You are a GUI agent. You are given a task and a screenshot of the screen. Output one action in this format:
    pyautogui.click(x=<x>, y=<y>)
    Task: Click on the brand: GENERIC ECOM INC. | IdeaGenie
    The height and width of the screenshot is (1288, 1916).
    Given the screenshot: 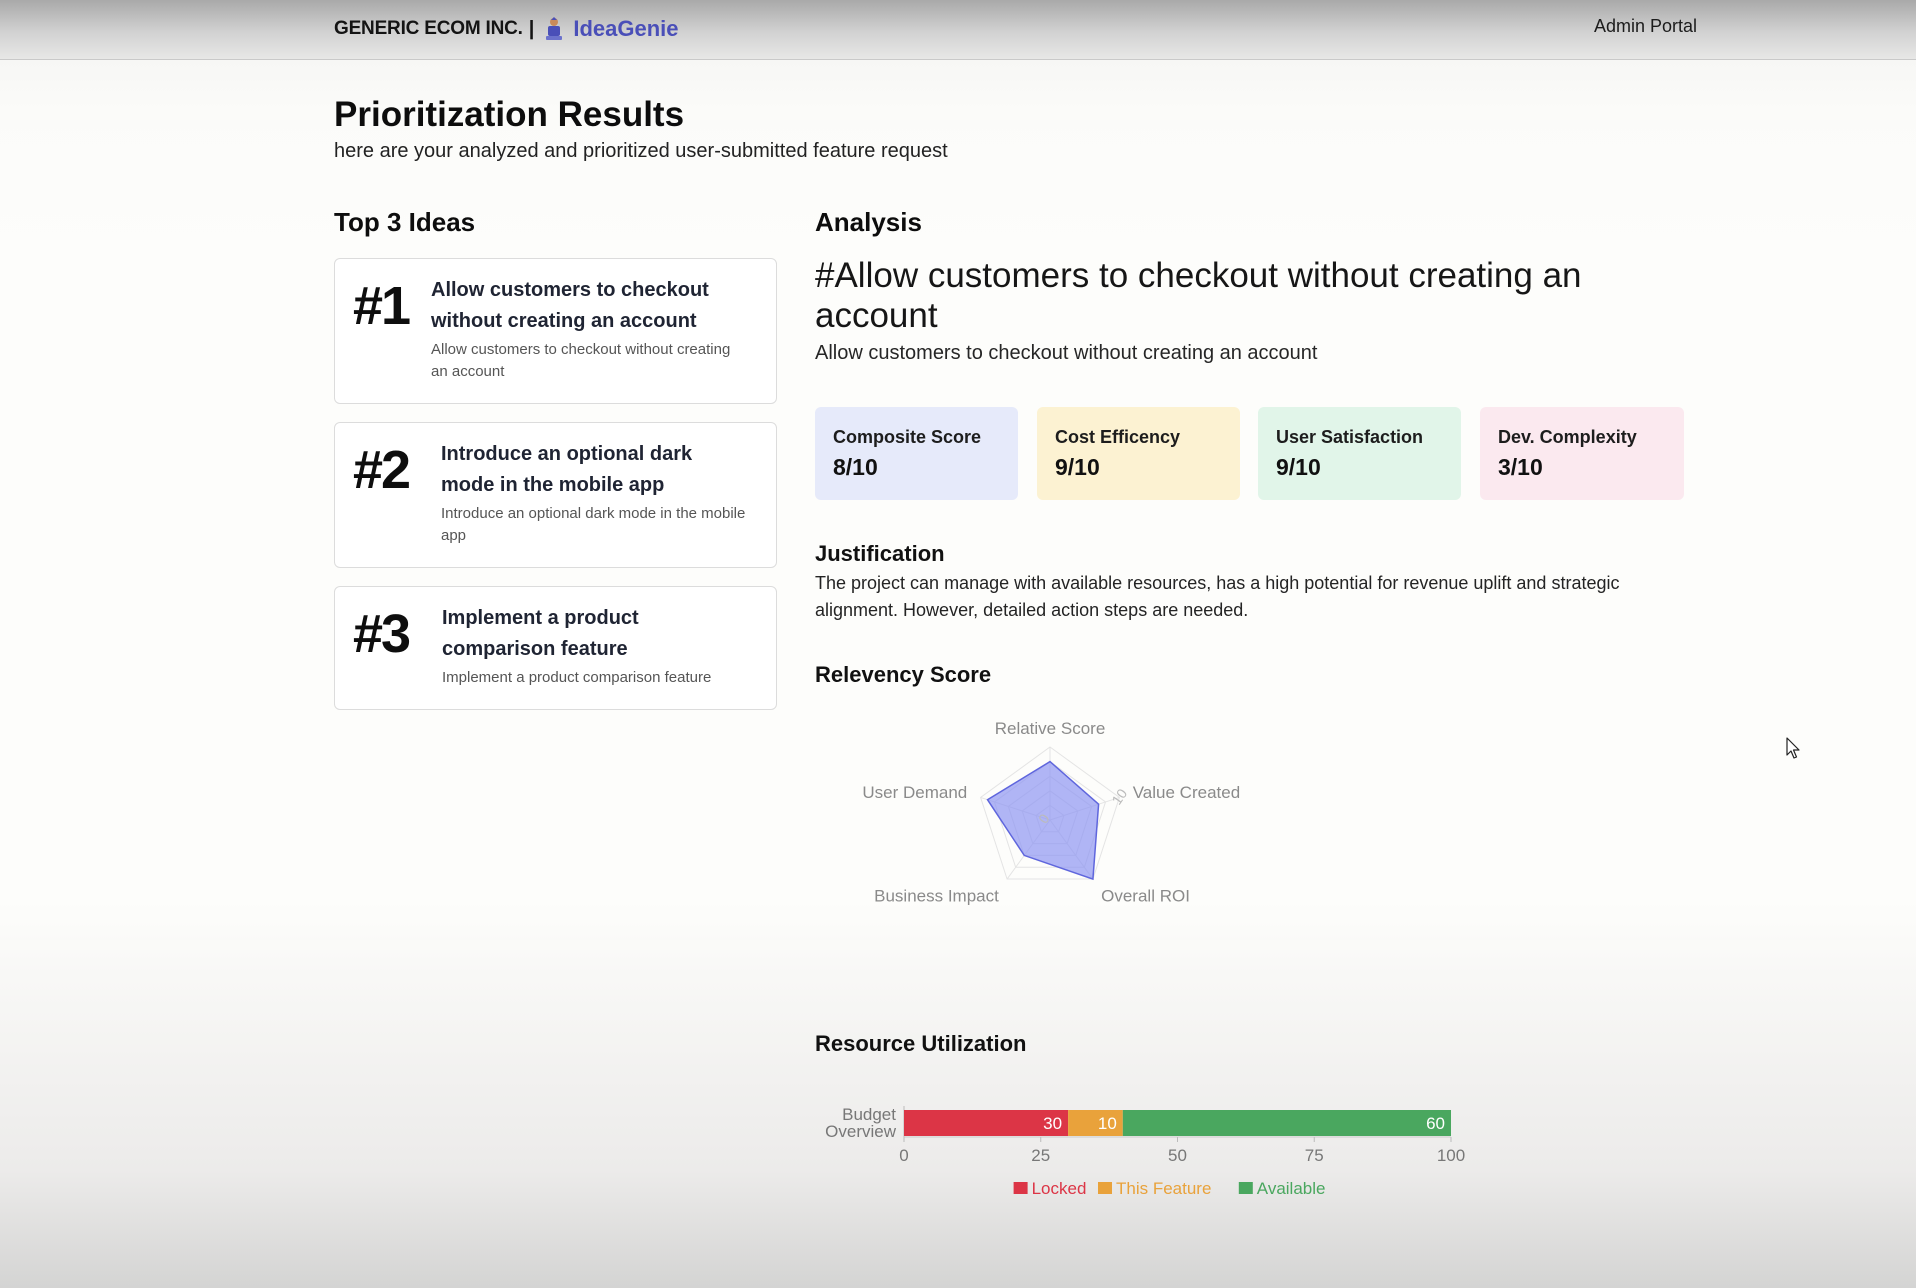 What is the action you would take?
    pyautogui.click(x=506, y=29)
    